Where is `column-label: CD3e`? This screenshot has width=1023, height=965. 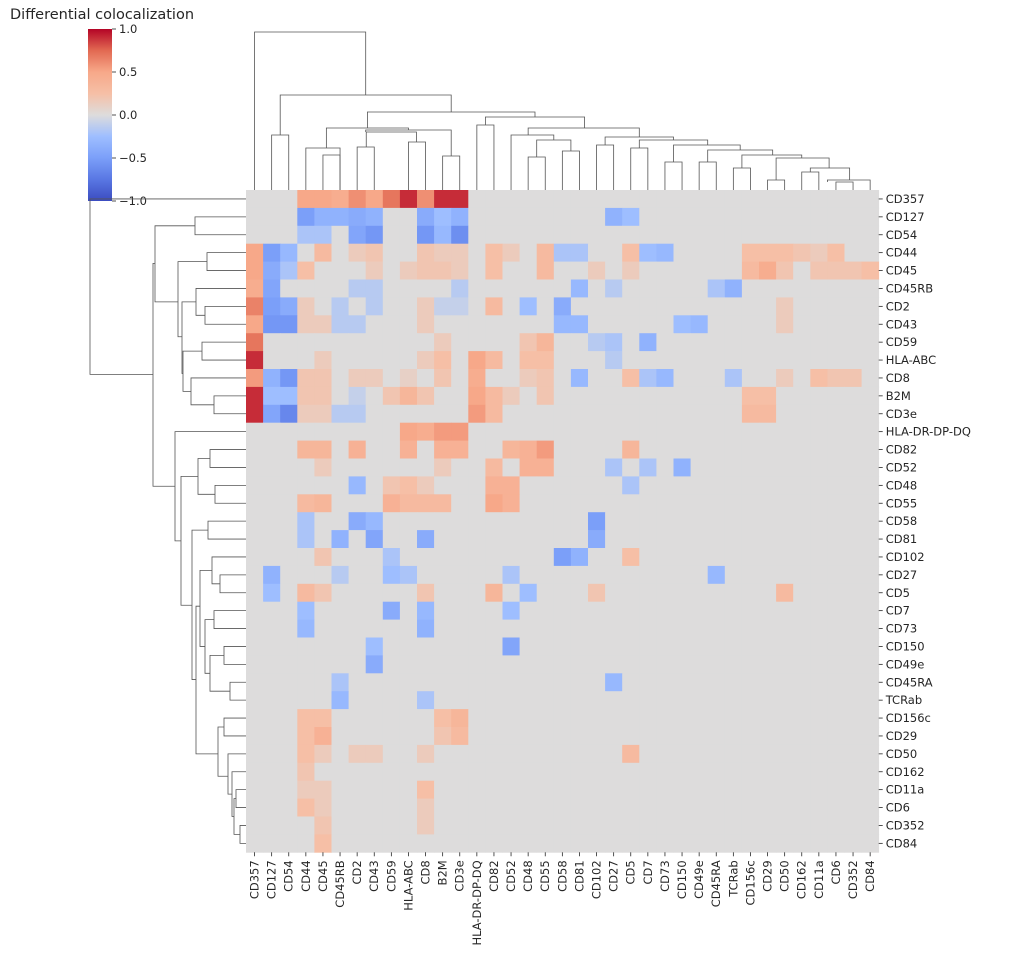 column-label: CD3e is located at coordinates (460, 875).